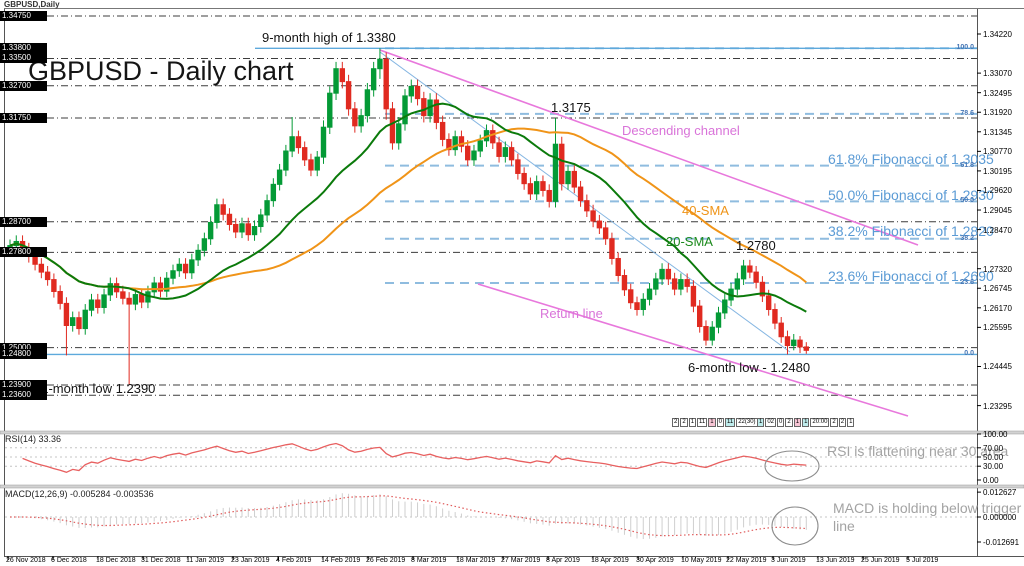 The image size is (1024, 566). Describe the element at coordinates (69, 560) in the screenshot. I see `date-axis-label: 6 Dec 2018` at that location.